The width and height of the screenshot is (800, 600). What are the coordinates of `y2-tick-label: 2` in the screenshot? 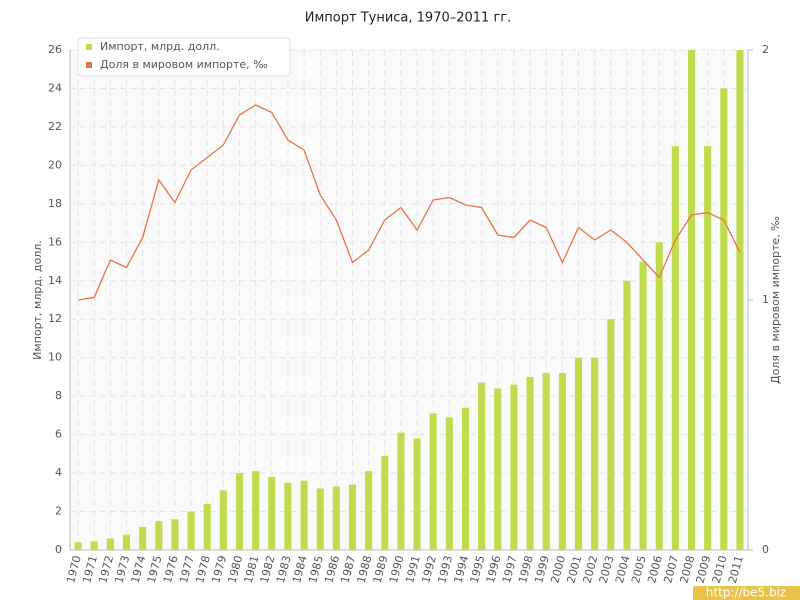 It's located at (765, 49).